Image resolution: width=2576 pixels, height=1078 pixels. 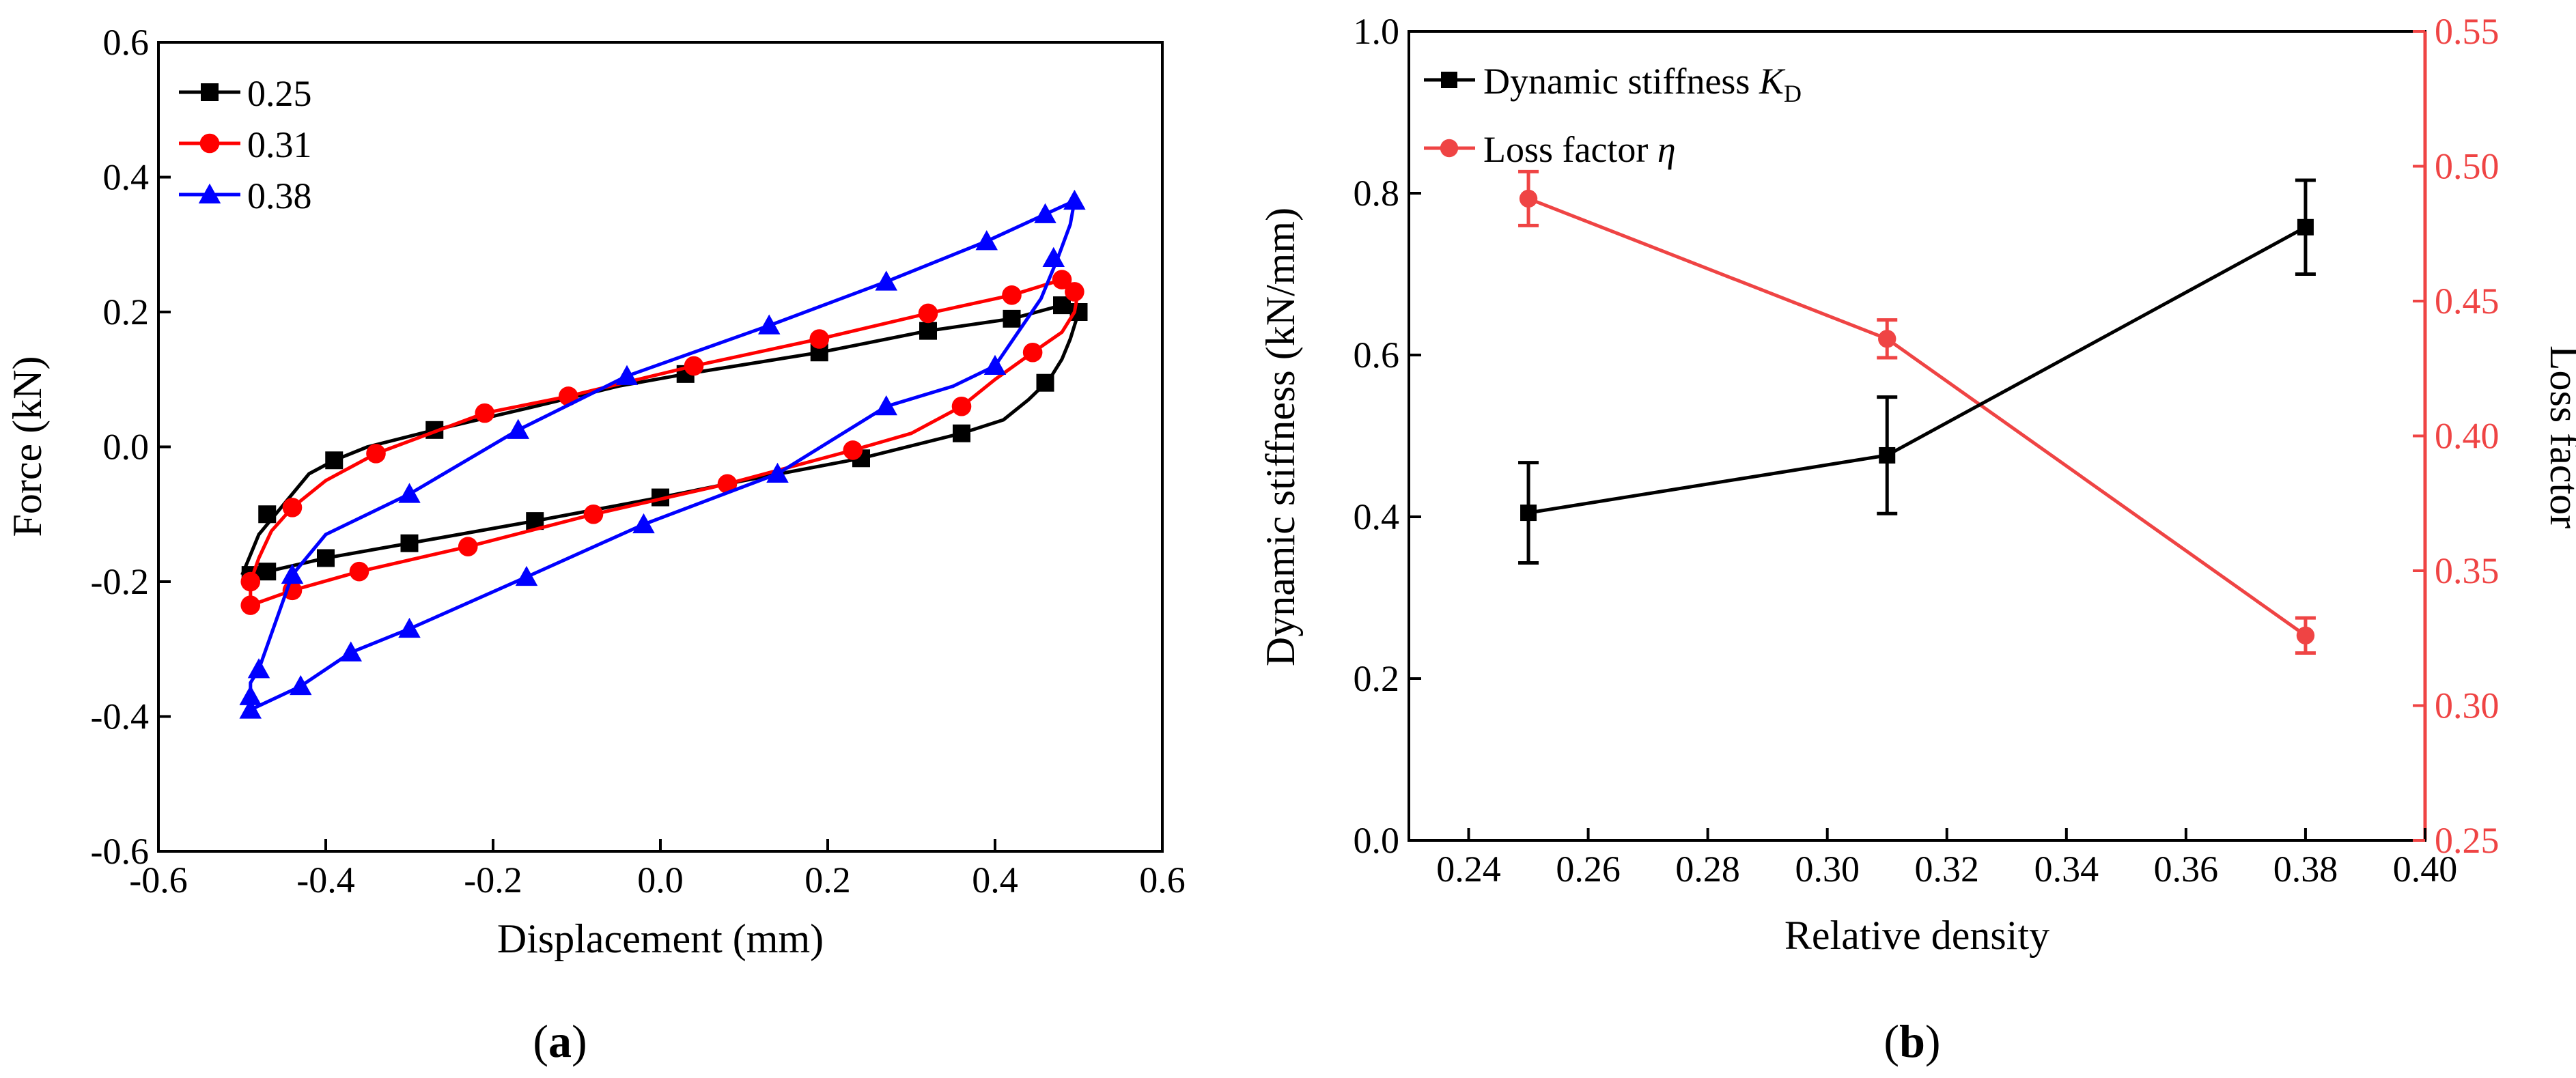 I want to click on chart-a-legend: 0.25 0.31 0.38, so click(x=245, y=144).